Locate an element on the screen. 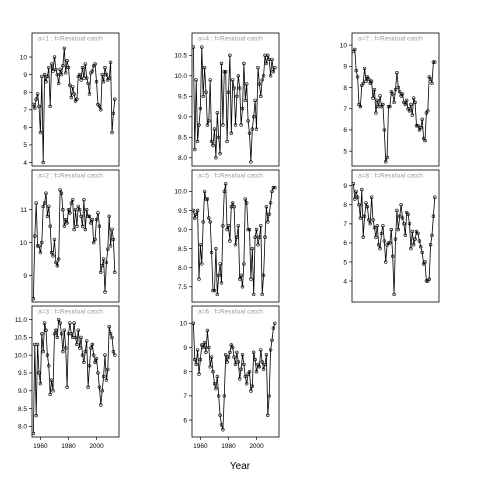 The height and width of the screenshot is (480, 480). series-line is located at coordinates (234, 239).